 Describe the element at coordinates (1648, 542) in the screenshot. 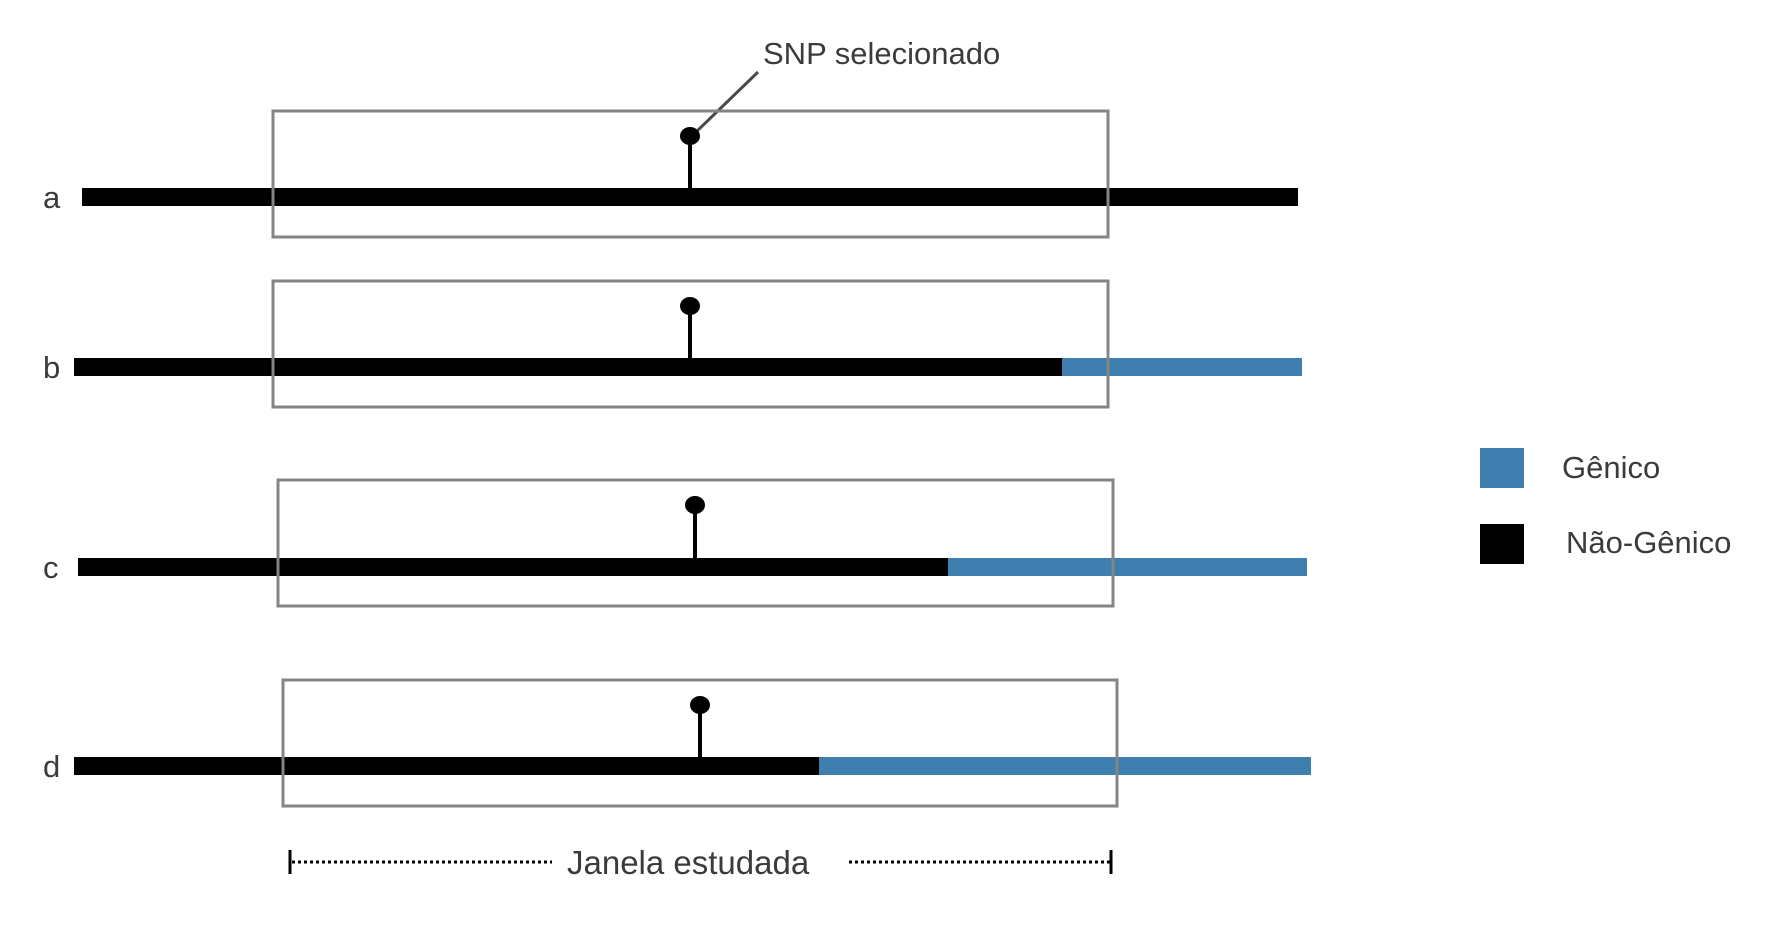

I see `legend-label-non-genic: Não-Gênico` at that location.